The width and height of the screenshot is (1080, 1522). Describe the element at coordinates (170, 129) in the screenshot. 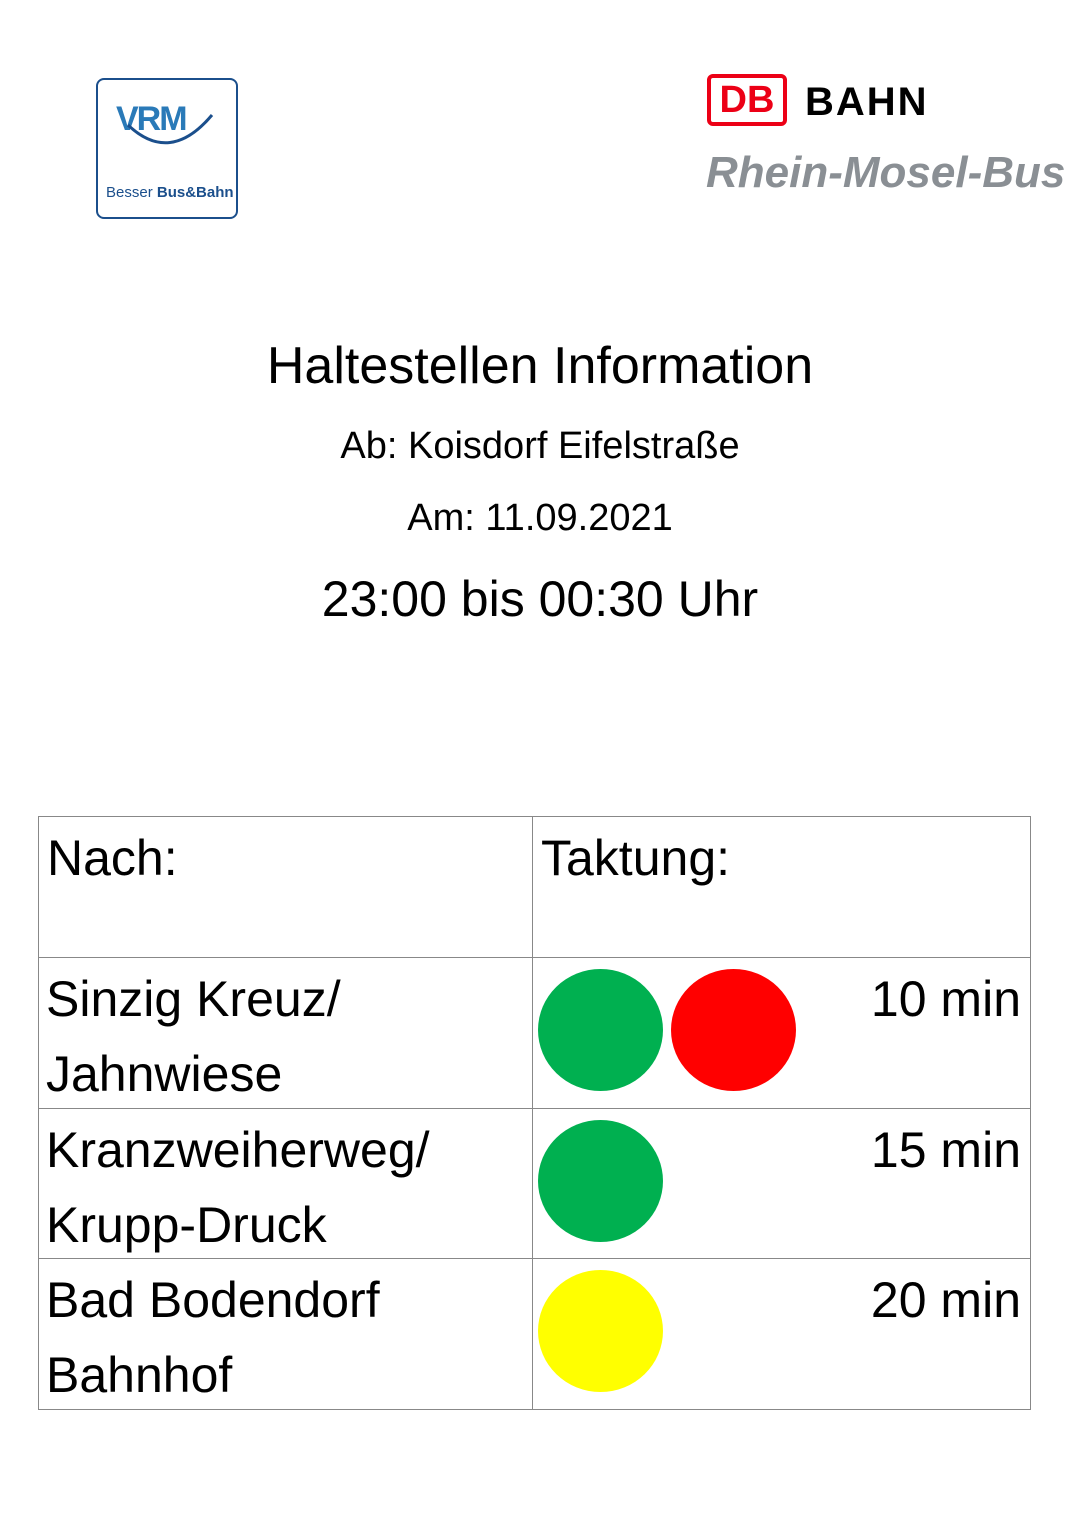

I see `vrm-swoosh` at that location.